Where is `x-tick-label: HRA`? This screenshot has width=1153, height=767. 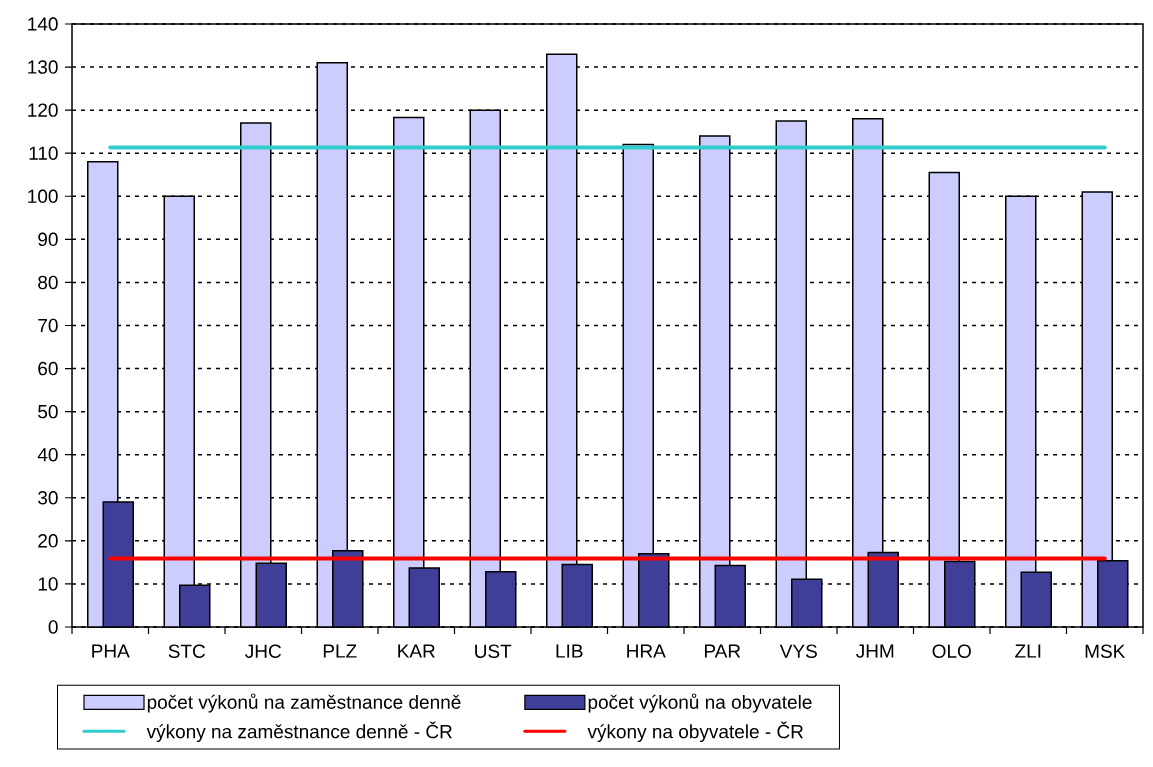
x-tick-label: HRA is located at coordinates (646, 651).